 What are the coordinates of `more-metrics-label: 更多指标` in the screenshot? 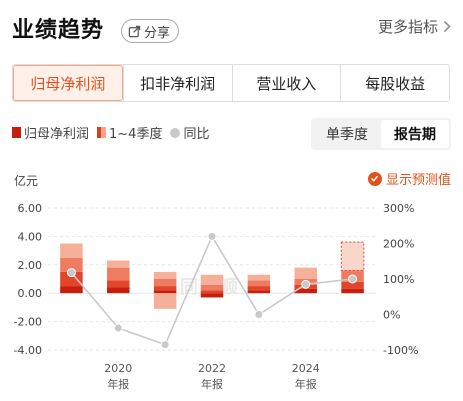 It's located at (407, 27).